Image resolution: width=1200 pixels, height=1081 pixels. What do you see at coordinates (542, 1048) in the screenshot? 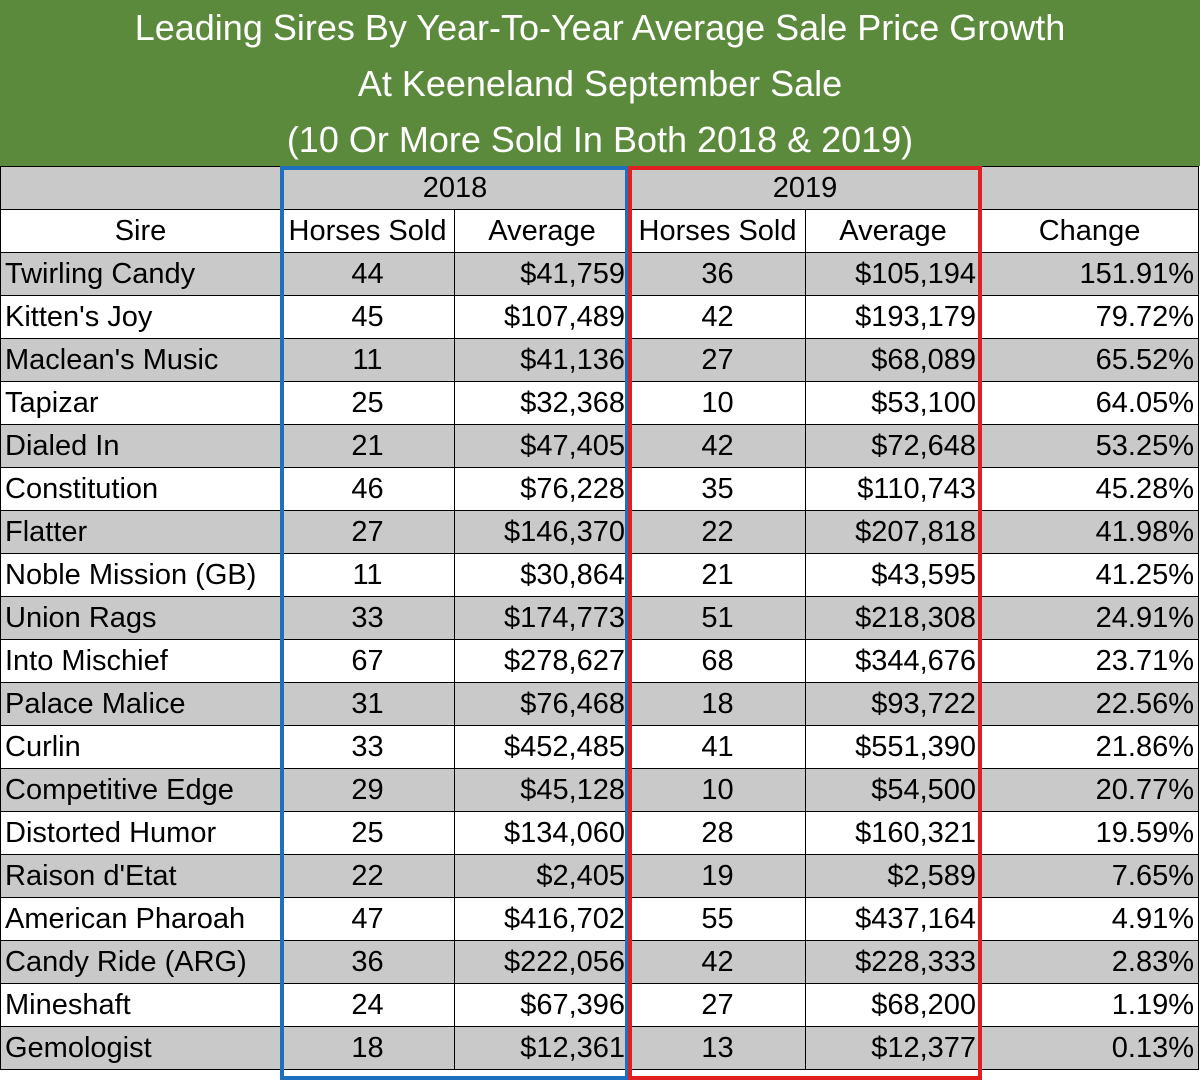
I see `average-2018-cell: $12,361` at bounding box center [542, 1048].